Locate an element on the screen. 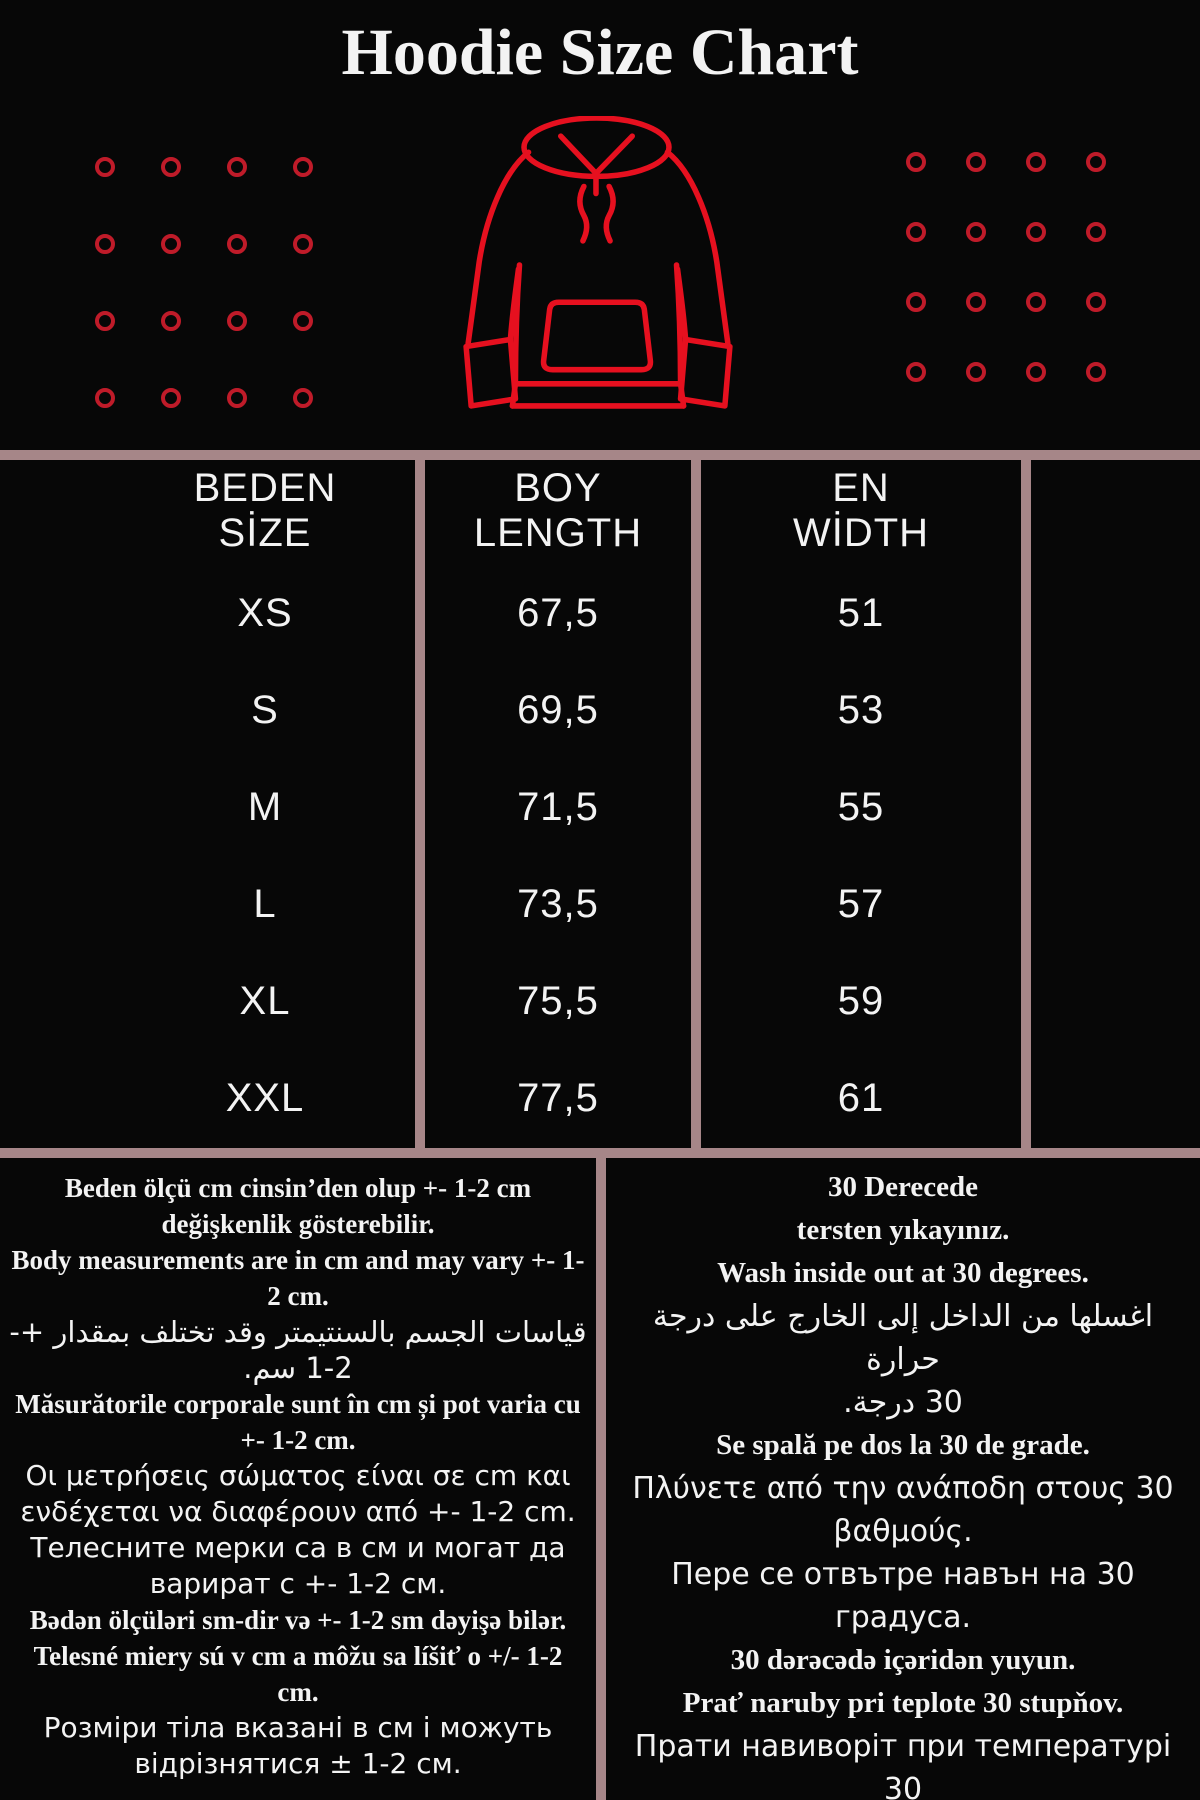  size-value: XXL is located at coordinates (265, 1098).